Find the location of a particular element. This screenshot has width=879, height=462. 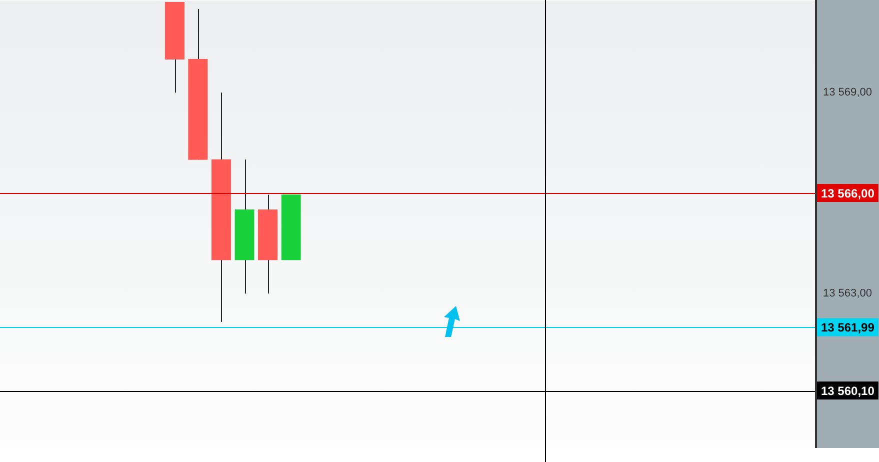

ref-line-label: 13 566,00 is located at coordinates (848, 193).